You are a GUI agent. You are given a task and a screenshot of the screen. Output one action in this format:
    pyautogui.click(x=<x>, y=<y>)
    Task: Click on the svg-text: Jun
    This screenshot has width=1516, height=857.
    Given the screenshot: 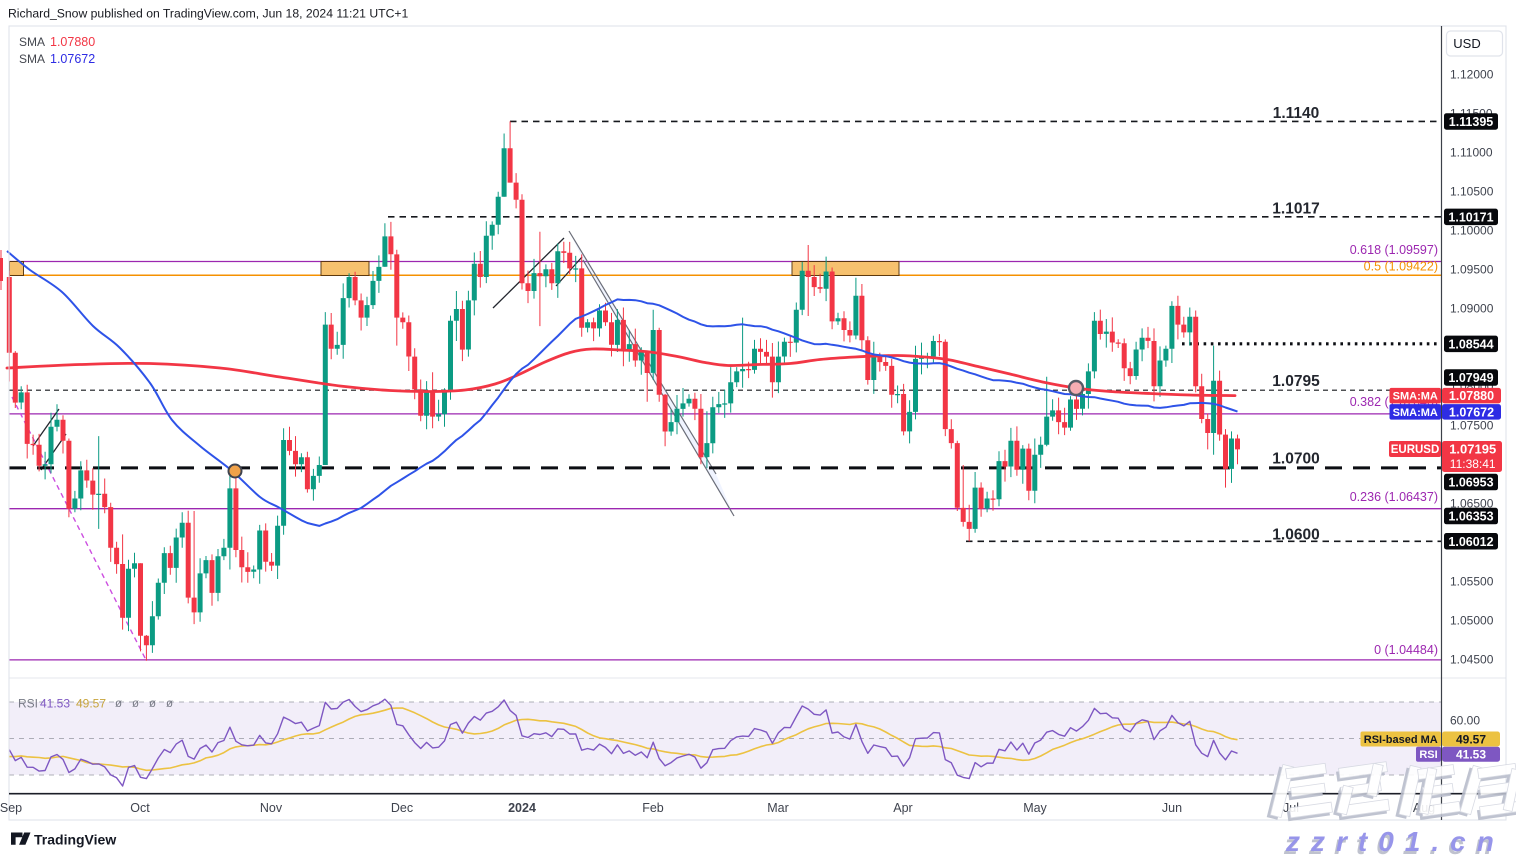 What is the action you would take?
    pyautogui.click(x=1172, y=808)
    